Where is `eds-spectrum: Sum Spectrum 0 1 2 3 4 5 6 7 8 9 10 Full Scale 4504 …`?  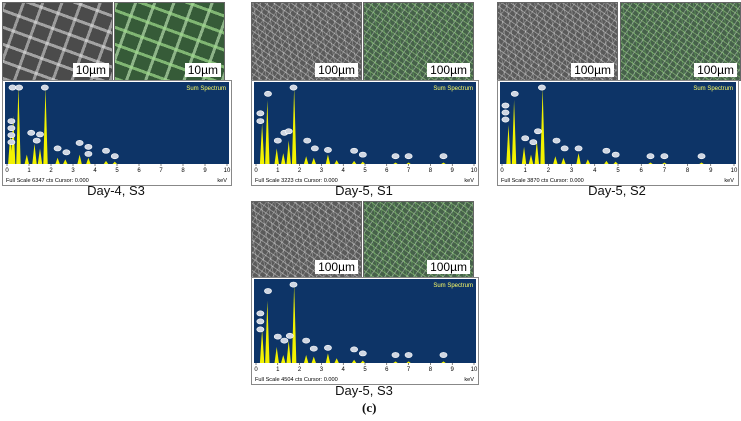
eds-spectrum: Sum Spectrum 0 1 2 3 4 5 6 7 8 9 10 Full Scale 4504 … is located at coordinates (365, 331).